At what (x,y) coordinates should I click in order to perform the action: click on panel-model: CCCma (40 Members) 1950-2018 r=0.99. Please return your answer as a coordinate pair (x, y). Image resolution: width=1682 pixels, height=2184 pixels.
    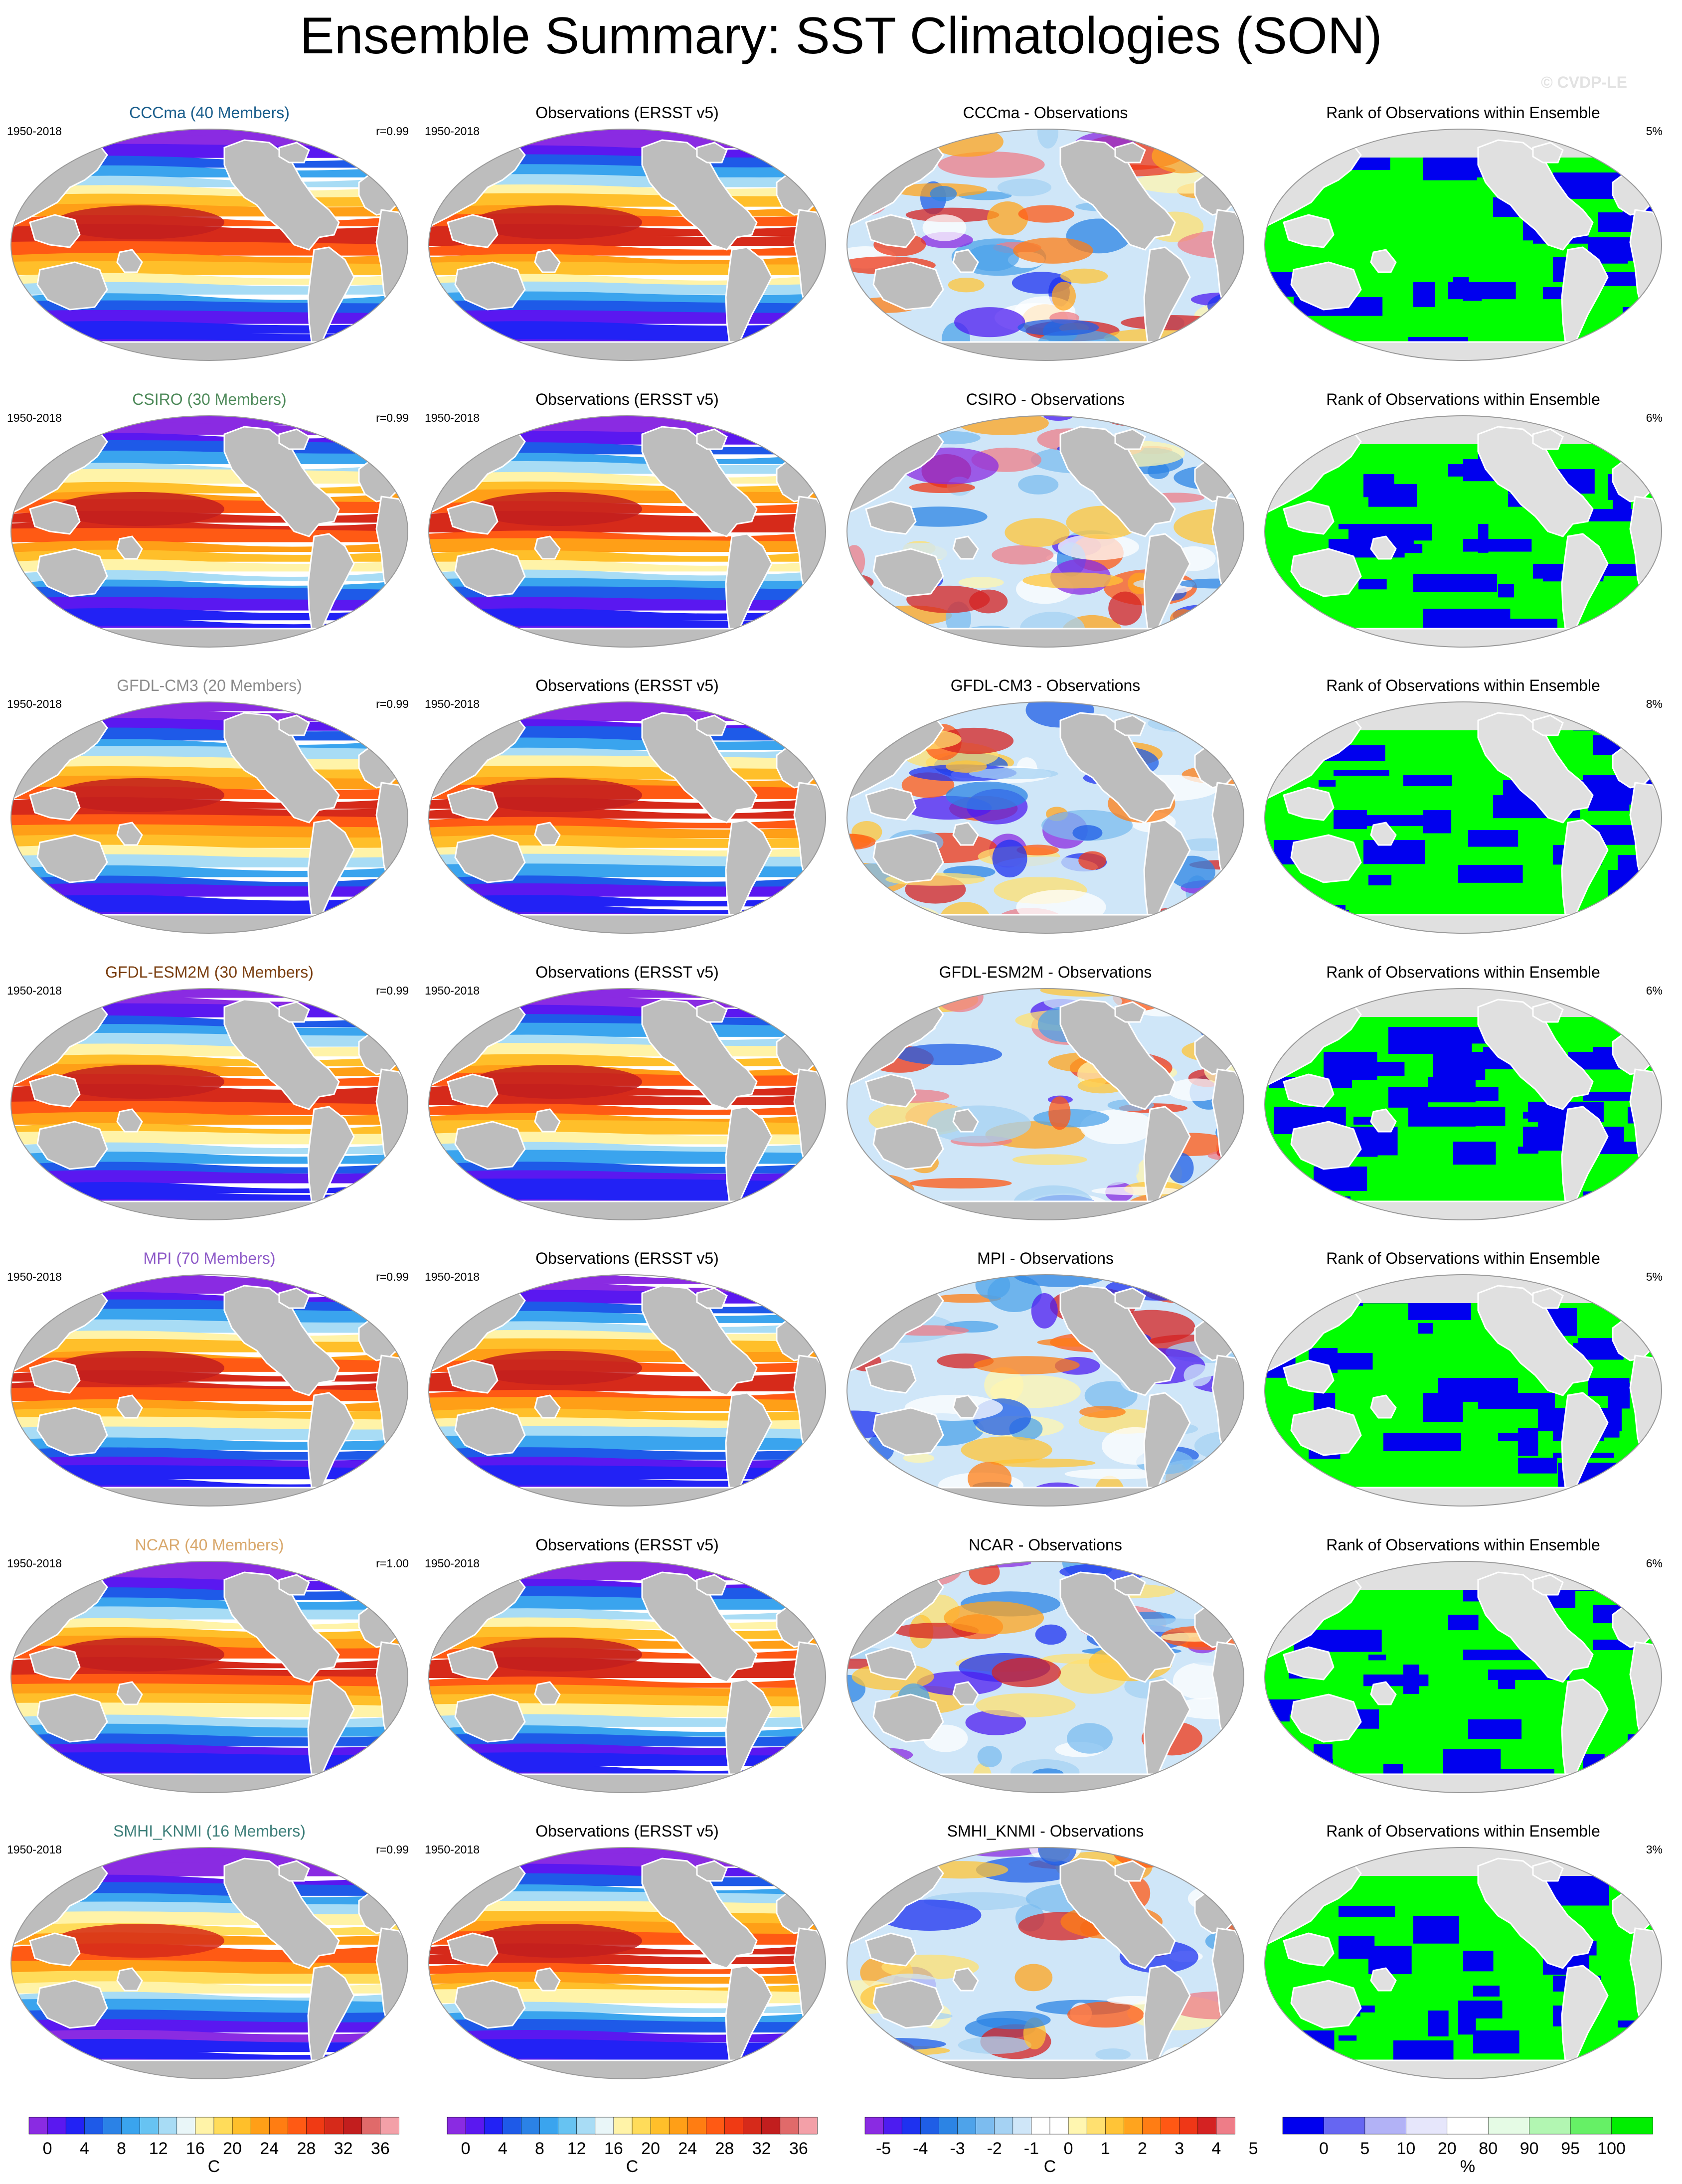
    Looking at the image, I should click on (208, 242).